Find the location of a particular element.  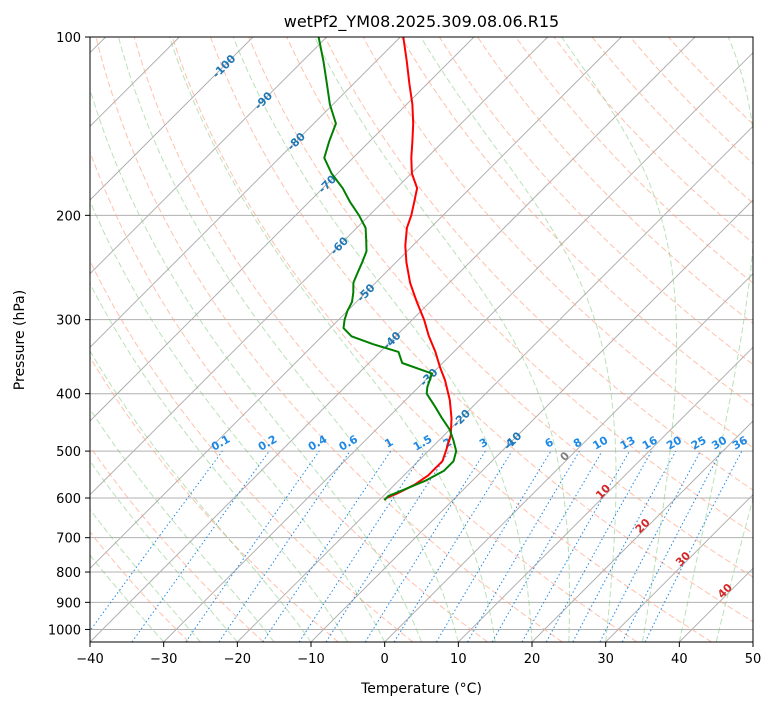

dewpoint-trace is located at coordinates (387, 269).